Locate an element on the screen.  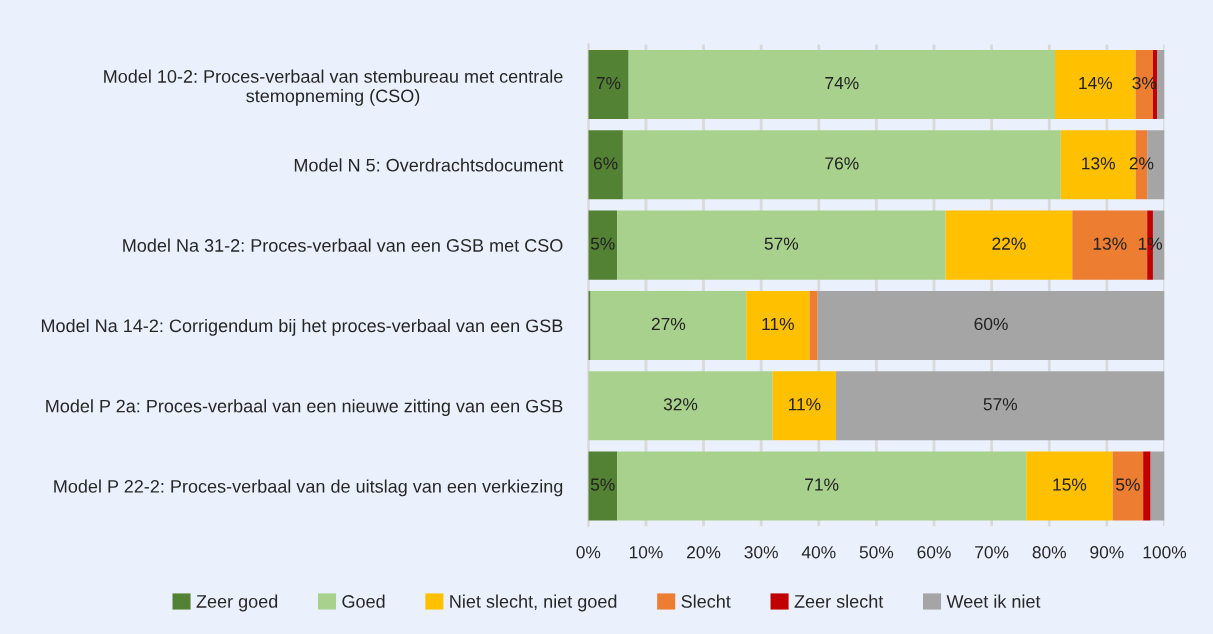
x-tick-label: 70% is located at coordinates (992, 552).